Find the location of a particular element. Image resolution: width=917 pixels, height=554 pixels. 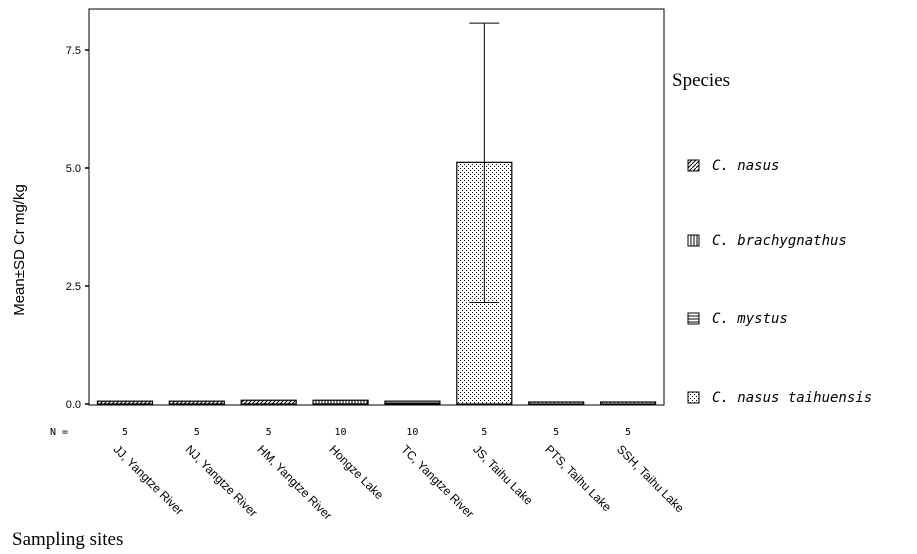

x-category-label: TC, Yangtze River is located at coordinates (437, 481).